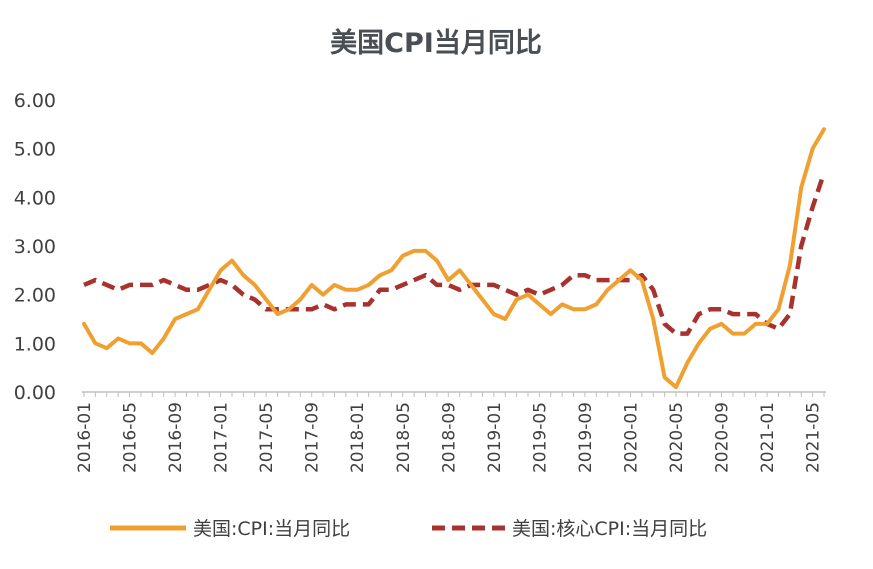 The image size is (873, 569). What do you see at coordinates (176, 437) in the screenshot?
I see `x-tick-label: 2016-09` at bounding box center [176, 437].